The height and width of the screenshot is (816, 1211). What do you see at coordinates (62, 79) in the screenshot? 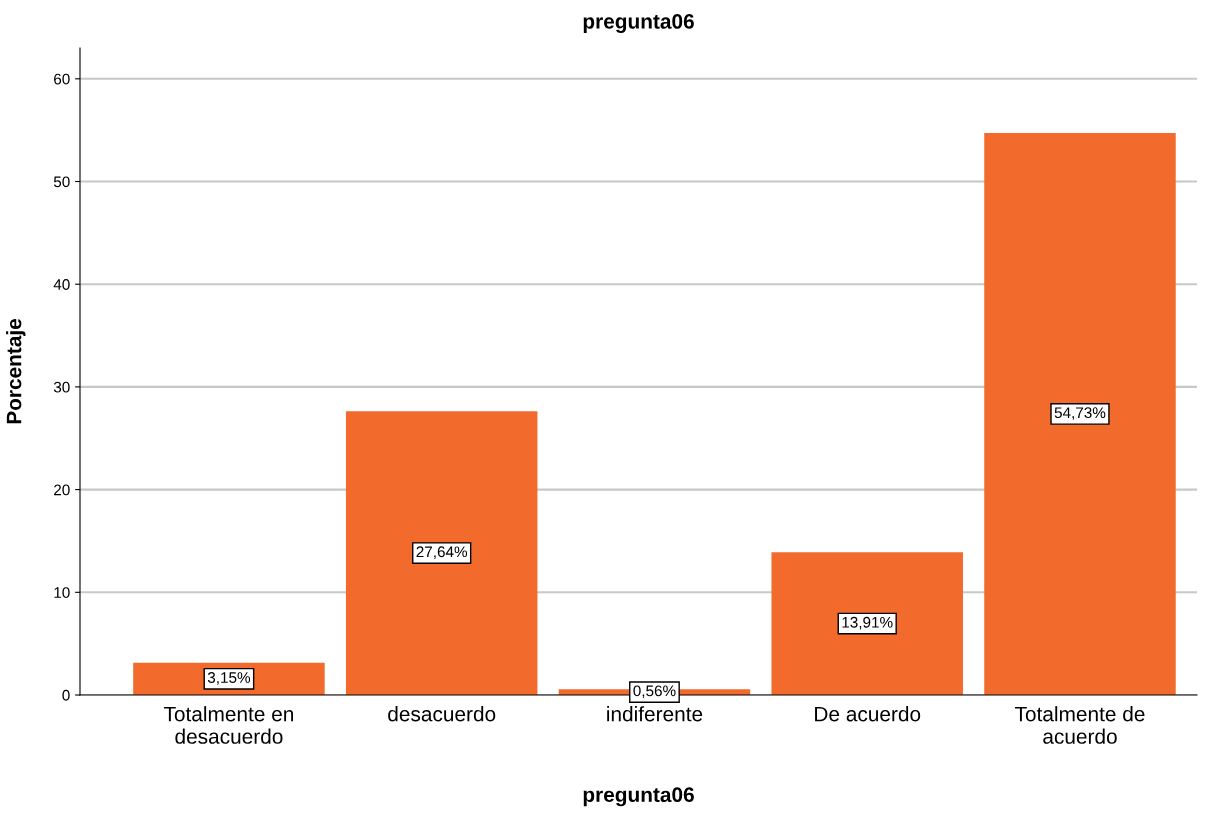
I see `y-tick-label: 60` at bounding box center [62, 79].